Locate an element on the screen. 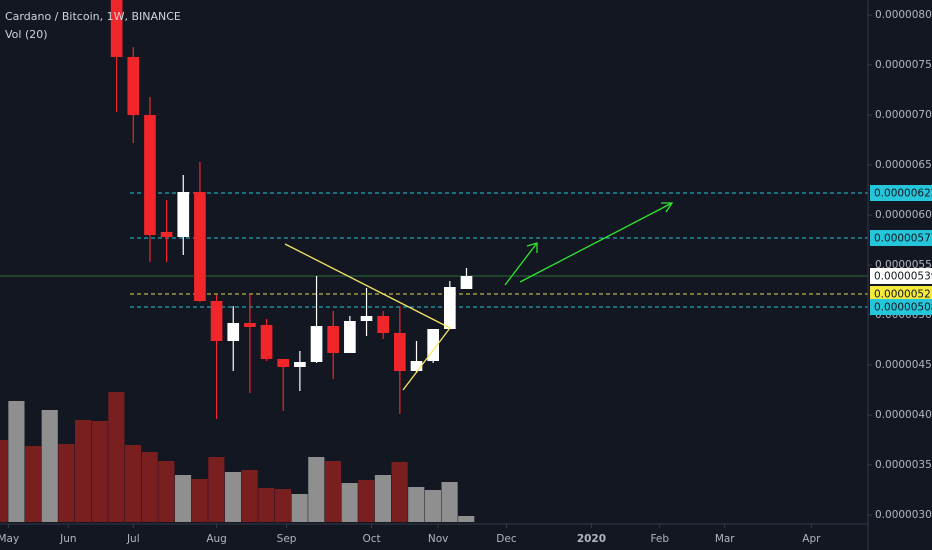 The image size is (932, 550). price-label: 0.00000622 is located at coordinates (903, 194).